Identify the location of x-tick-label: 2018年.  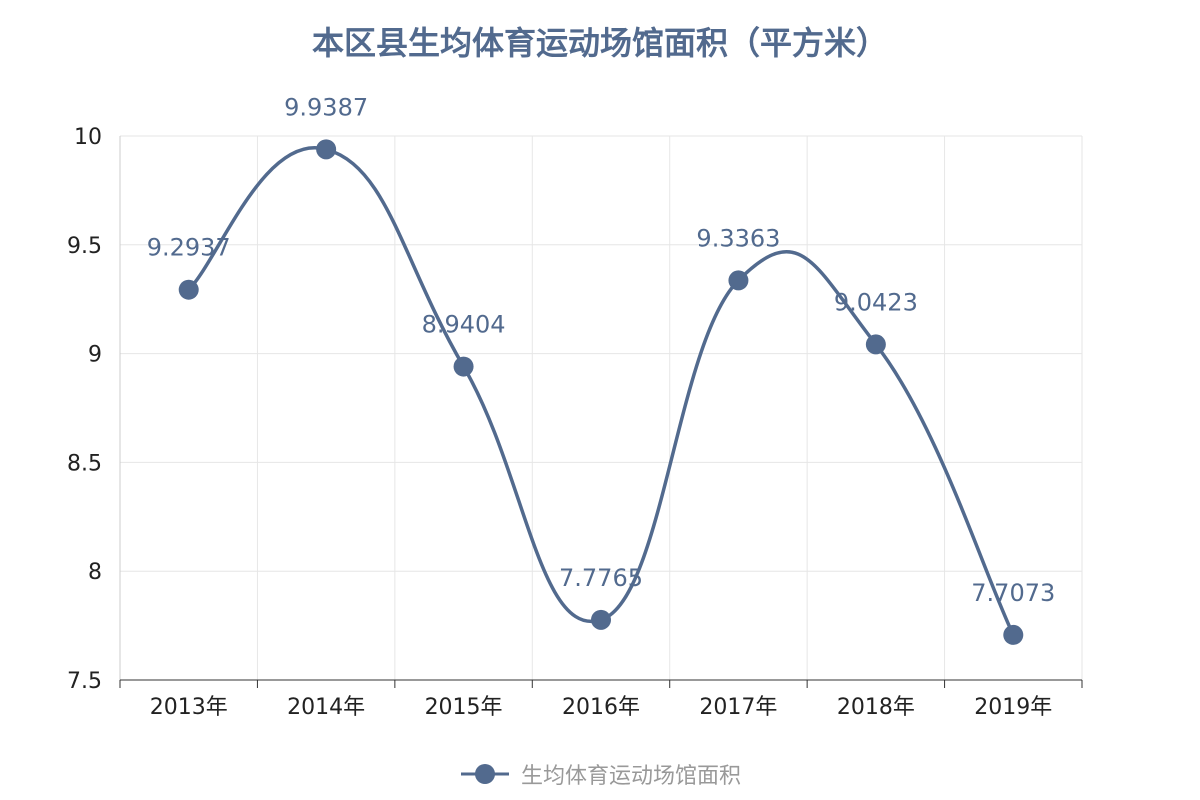
(876, 707).